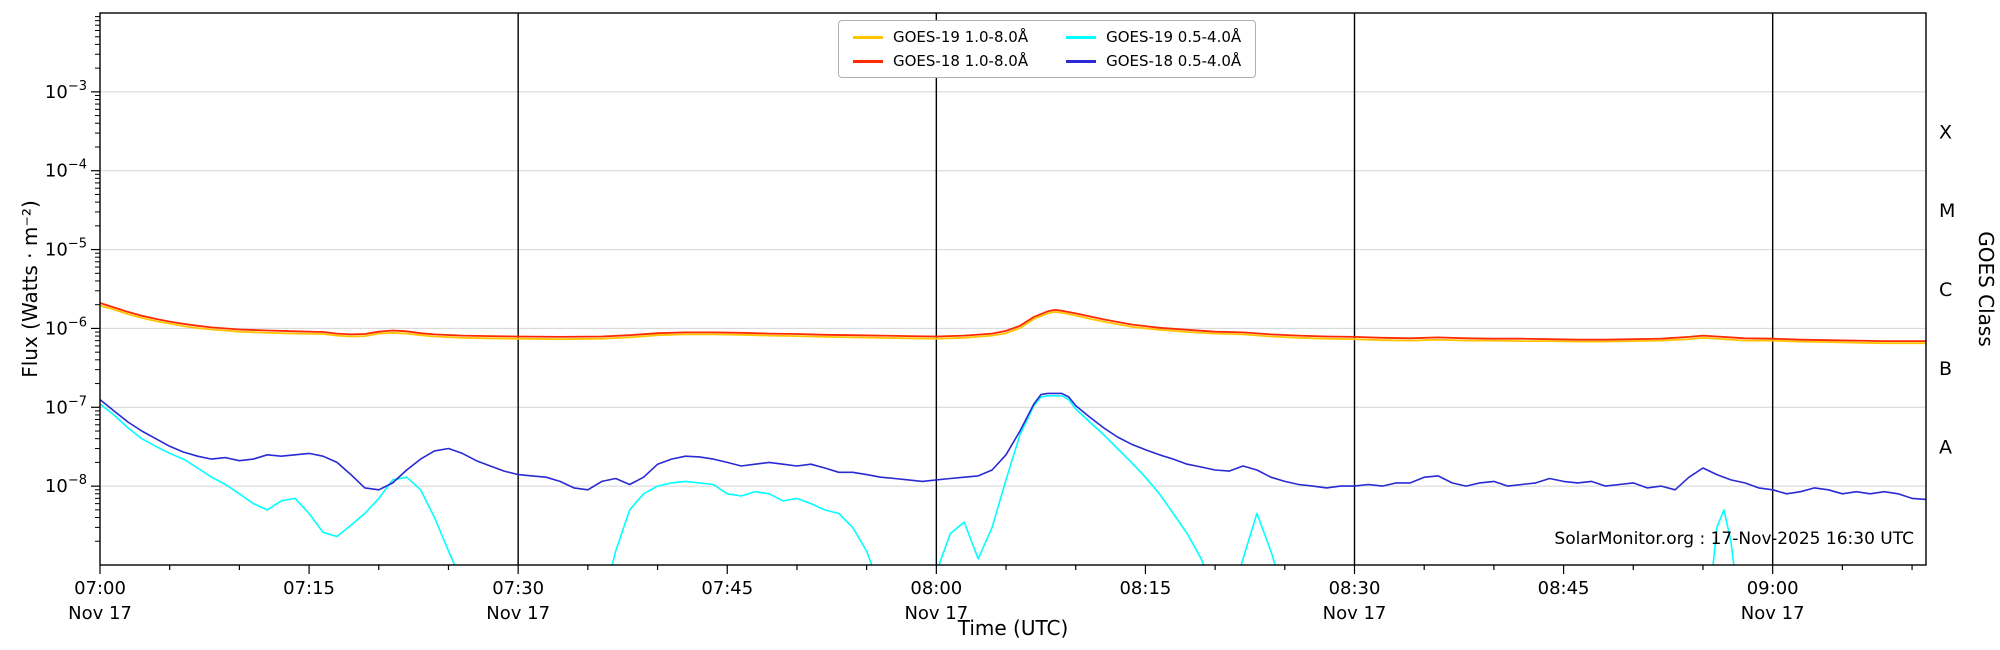  I want to click on goes-class-label-b: B, so click(1945, 369).